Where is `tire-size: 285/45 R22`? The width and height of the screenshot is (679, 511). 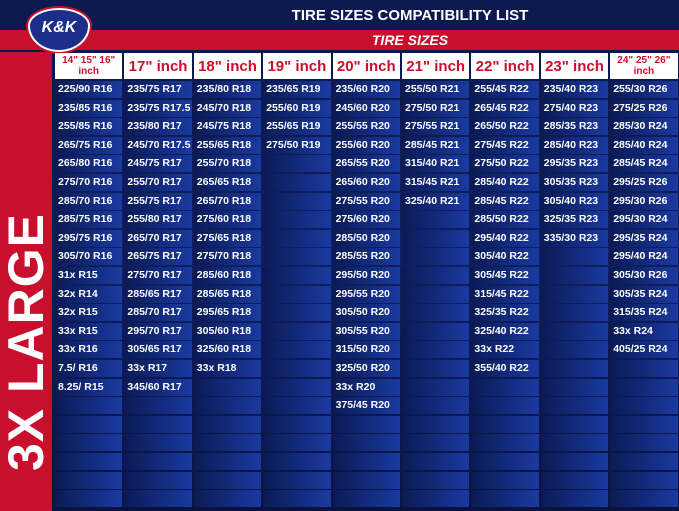 tire-size: 285/45 R22 is located at coordinates (505, 201).